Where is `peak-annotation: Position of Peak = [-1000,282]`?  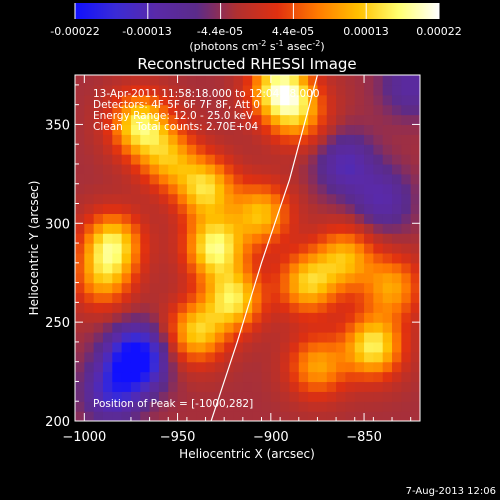
peak-annotation: Position of Peak = [-1000,282] is located at coordinates (173, 404).